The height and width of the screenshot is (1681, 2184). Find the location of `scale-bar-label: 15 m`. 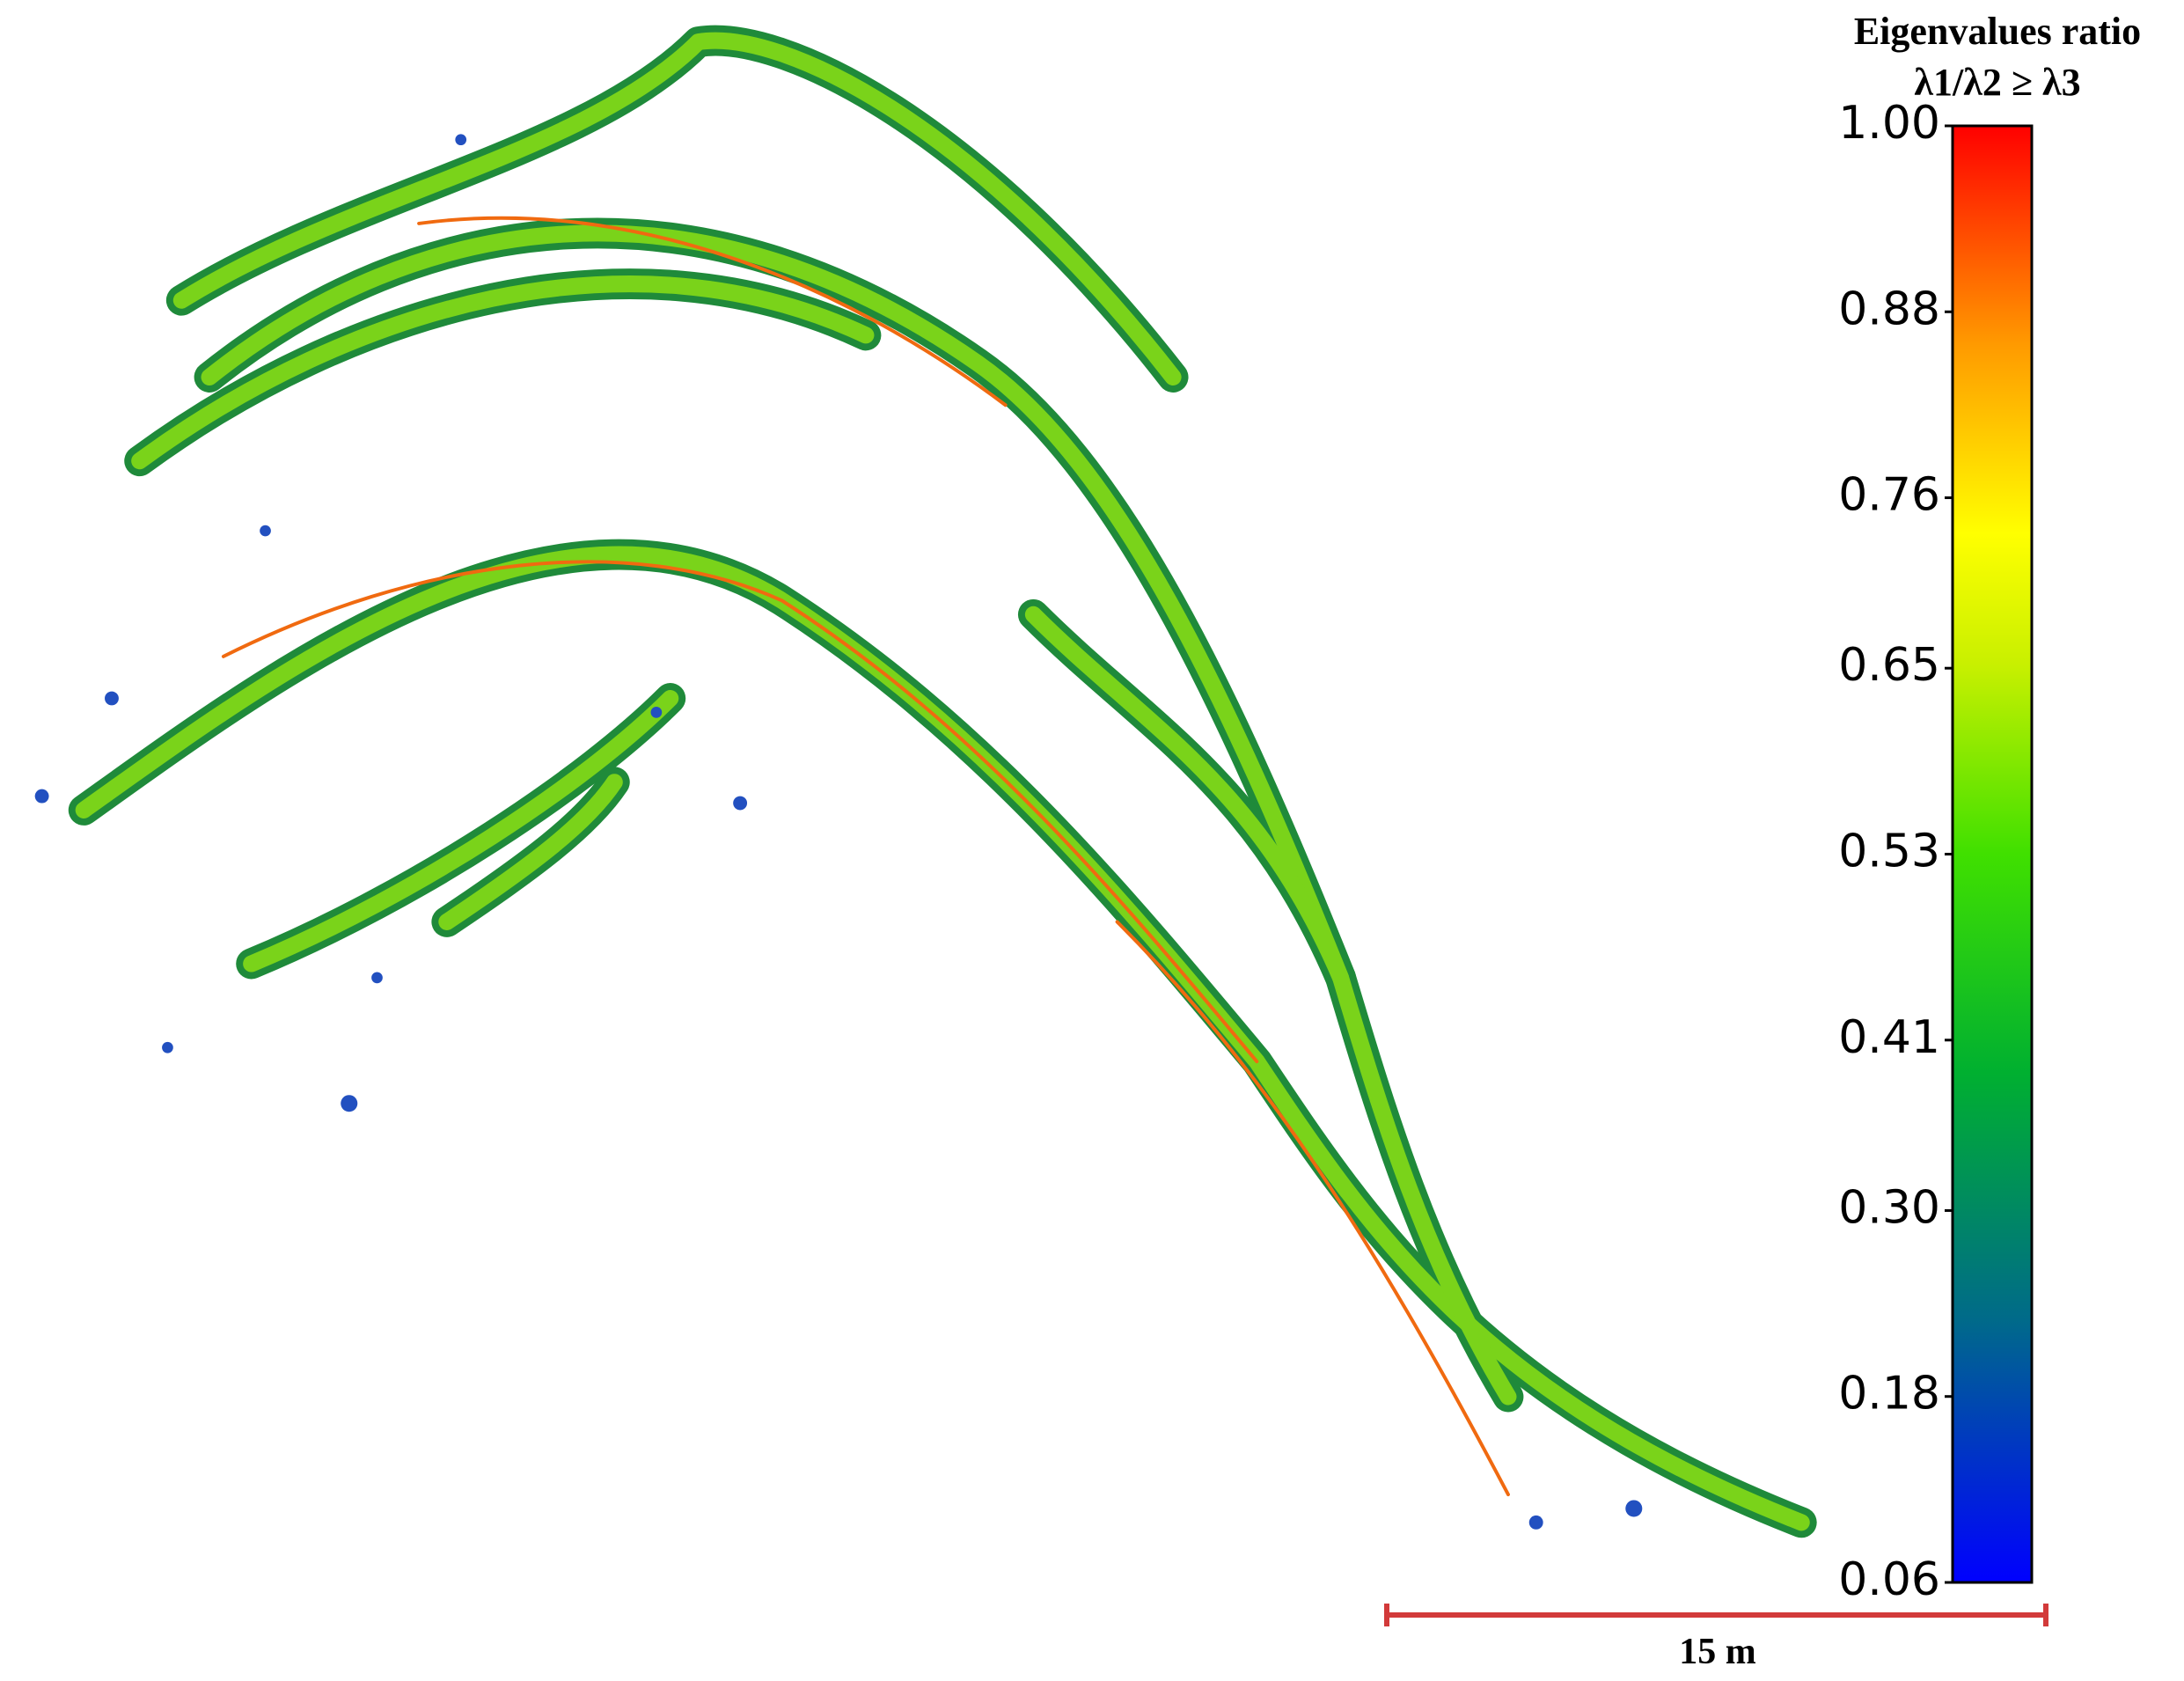

scale-bar-label: 15 m is located at coordinates (1717, 1652).